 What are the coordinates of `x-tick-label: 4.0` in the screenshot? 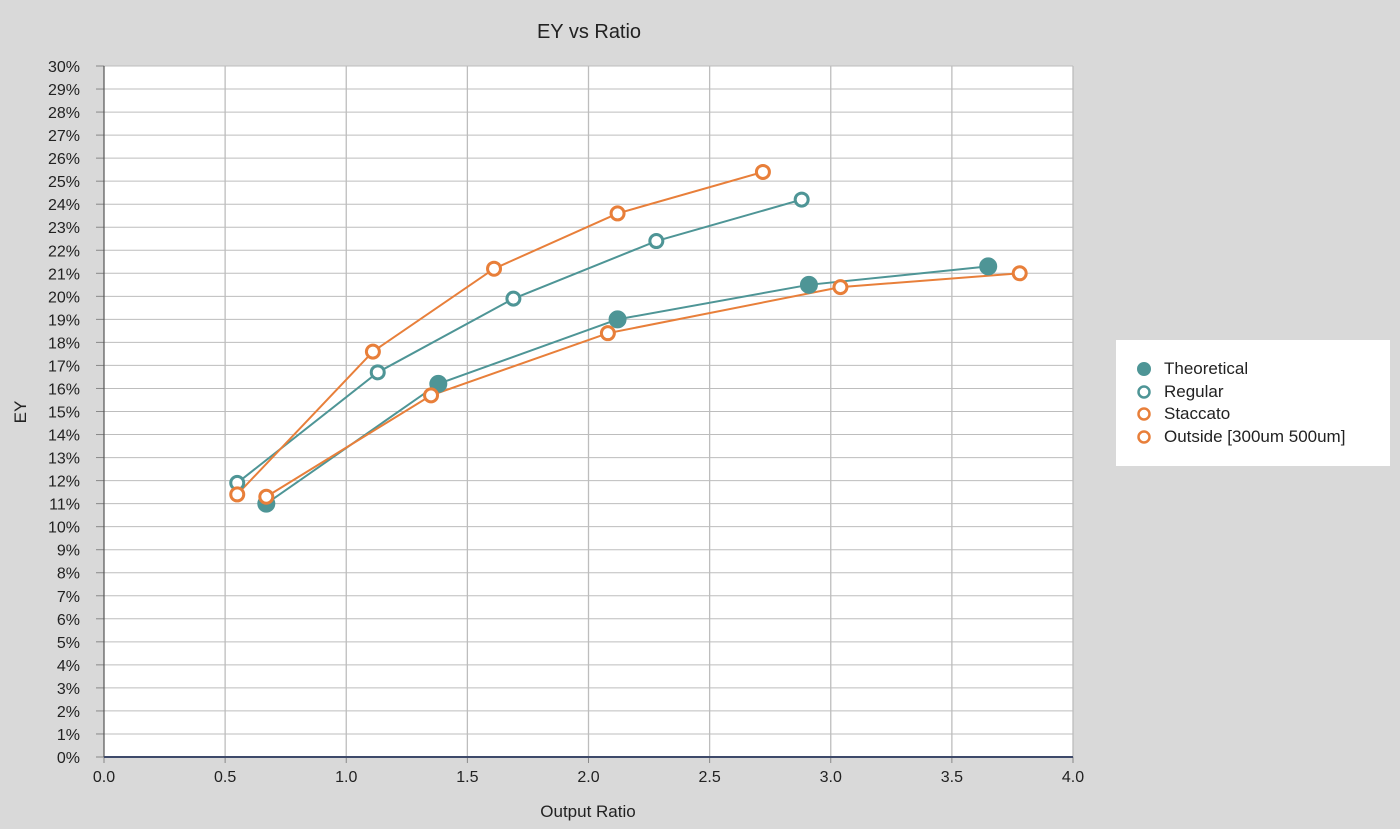 It's located at (1073, 777).